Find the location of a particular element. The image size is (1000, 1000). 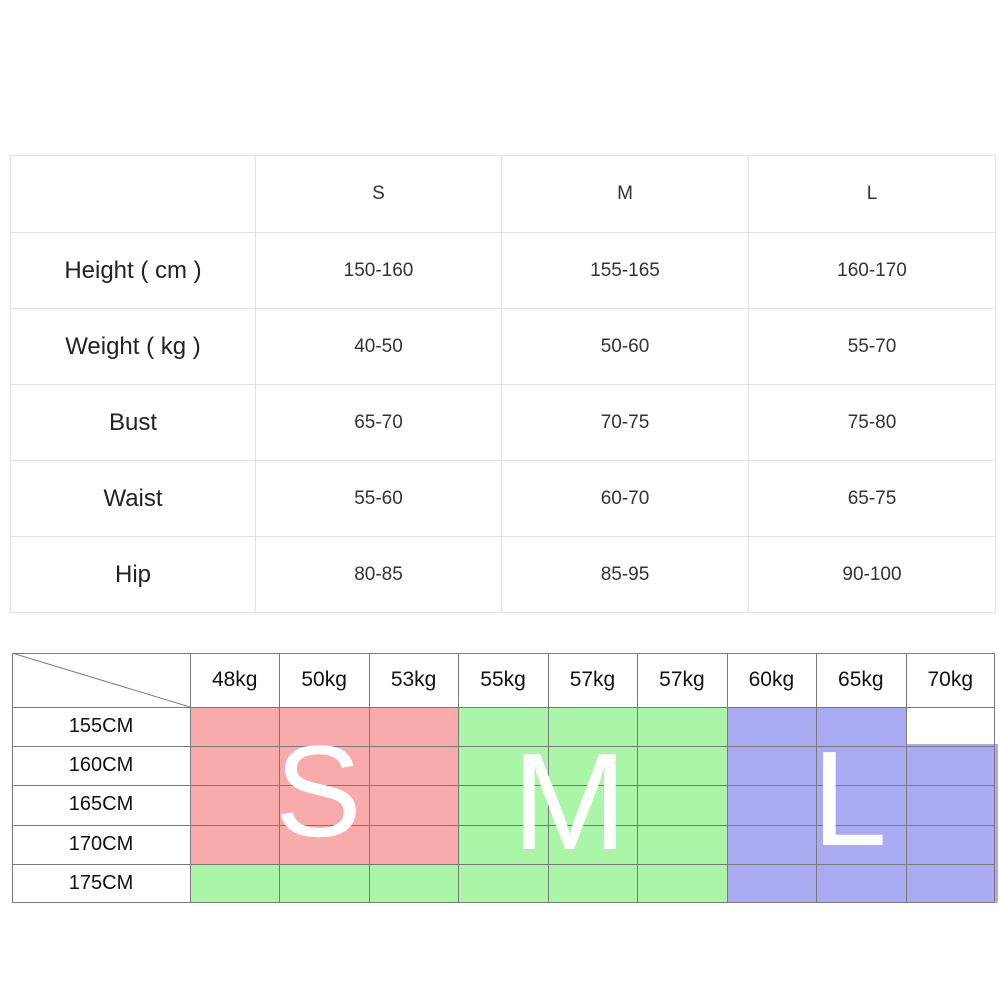

size-header-row: S M L is located at coordinates (503, 194).